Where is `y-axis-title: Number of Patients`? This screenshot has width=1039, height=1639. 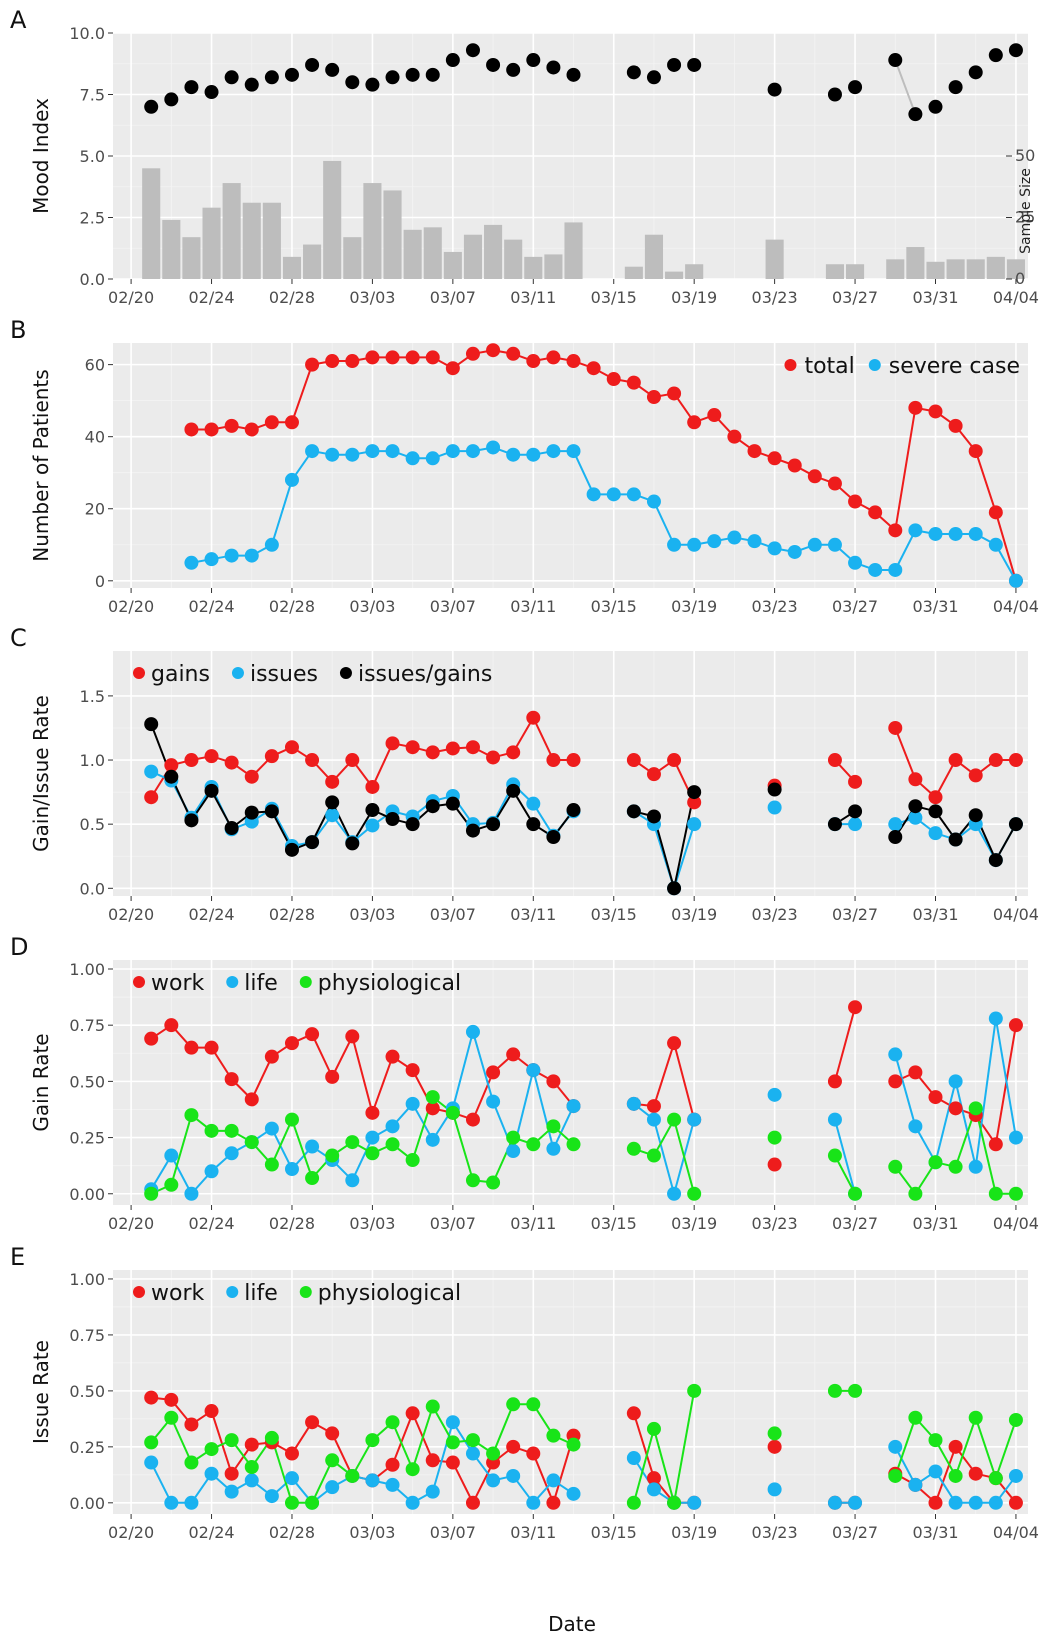
y-axis-title: Number of Patients is located at coordinates (41, 465).